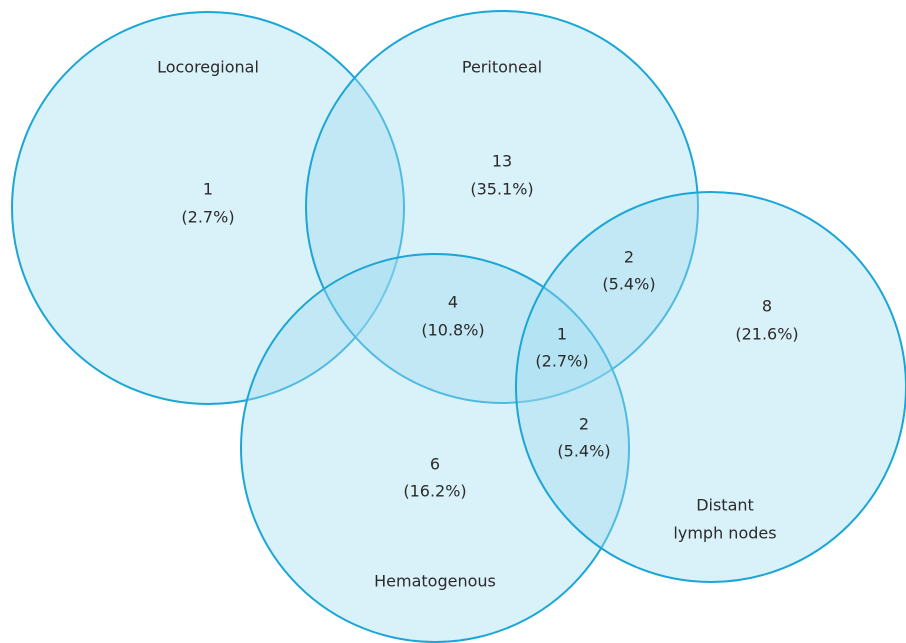 This screenshot has width=906, height=643. What do you see at coordinates (767, 306) in the screenshot?
I see `region-count: 8` at bounding box center [767, 306].